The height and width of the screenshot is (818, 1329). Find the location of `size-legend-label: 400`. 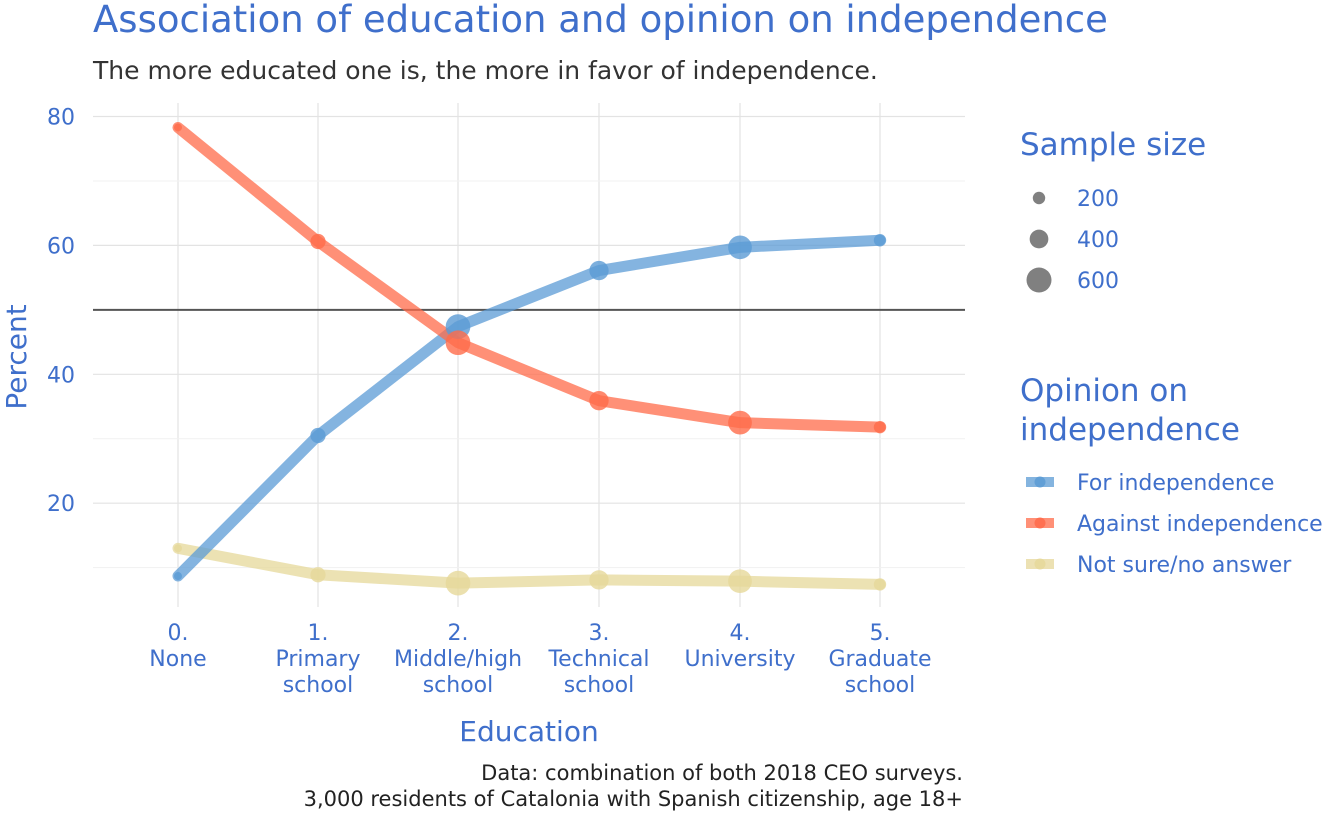

size-legend-label: 400 is located at coordinates (1098, 240).